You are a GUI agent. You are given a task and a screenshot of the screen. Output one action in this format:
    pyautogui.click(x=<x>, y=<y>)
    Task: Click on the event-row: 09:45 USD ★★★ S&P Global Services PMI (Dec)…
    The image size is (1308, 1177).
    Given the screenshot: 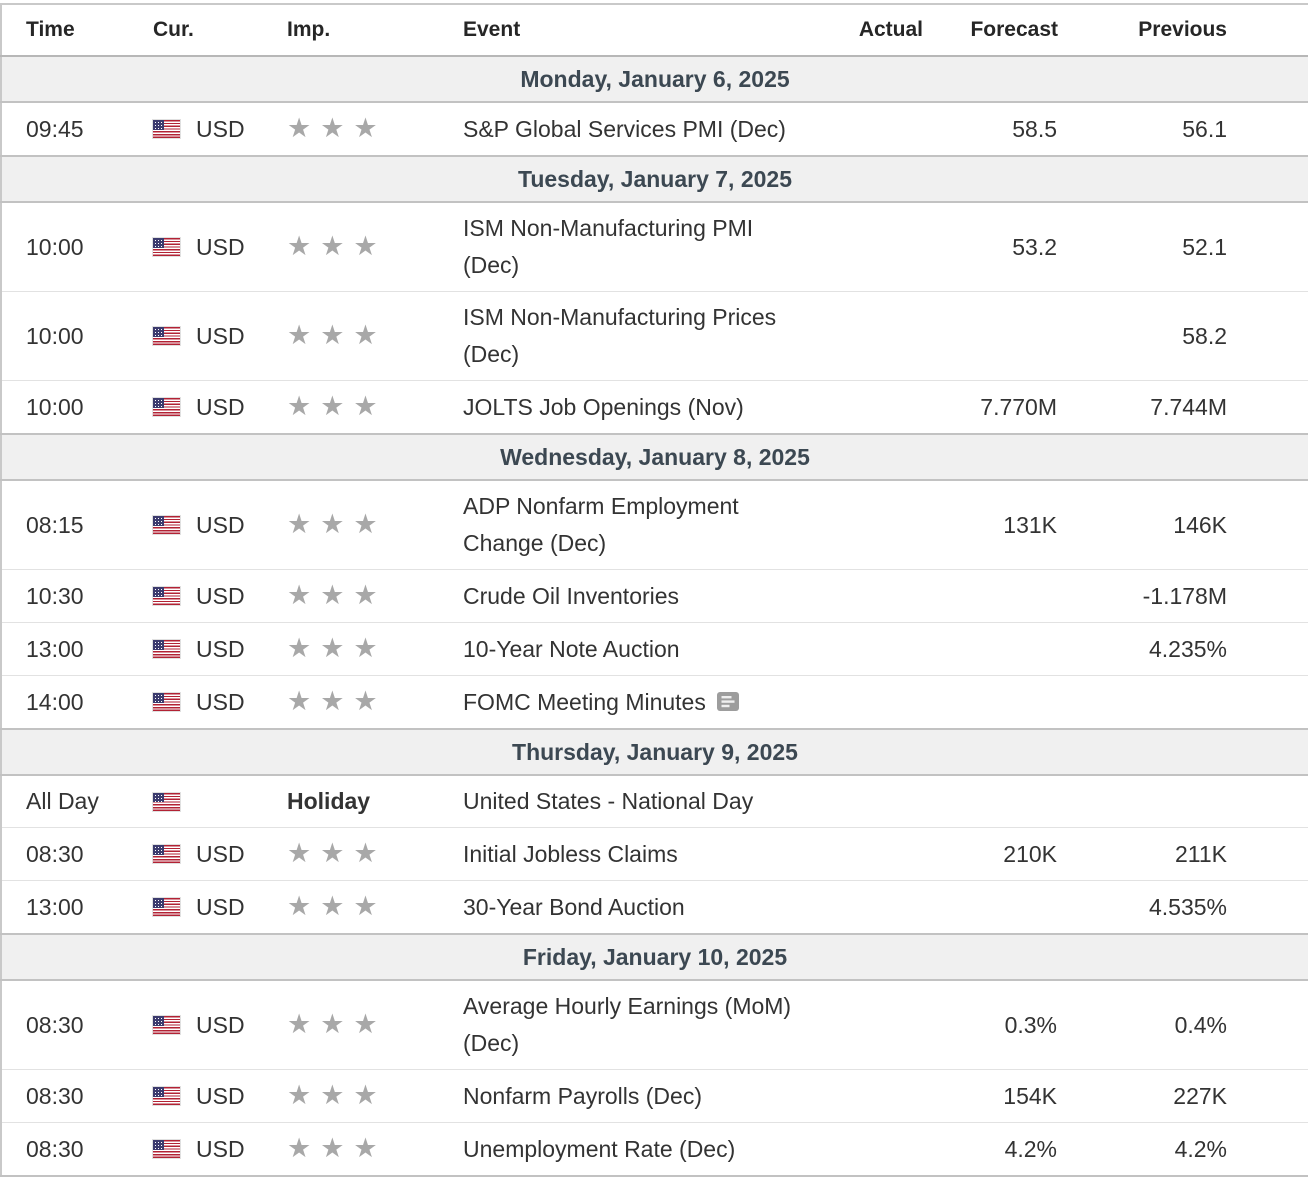 What is the action you would take?
    pyautogui.click(x=654, y=129)
    